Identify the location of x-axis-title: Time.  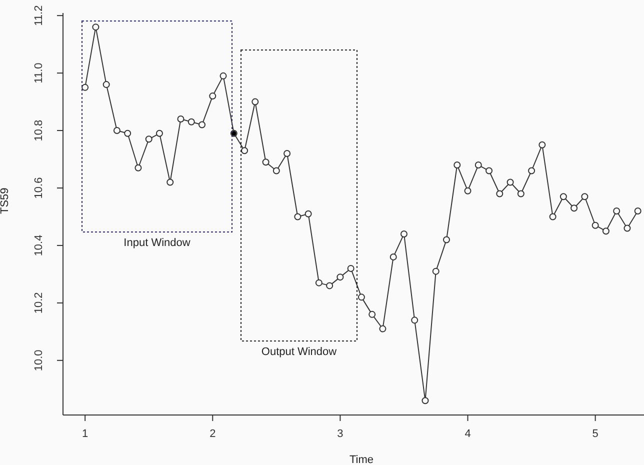
(361, 459).